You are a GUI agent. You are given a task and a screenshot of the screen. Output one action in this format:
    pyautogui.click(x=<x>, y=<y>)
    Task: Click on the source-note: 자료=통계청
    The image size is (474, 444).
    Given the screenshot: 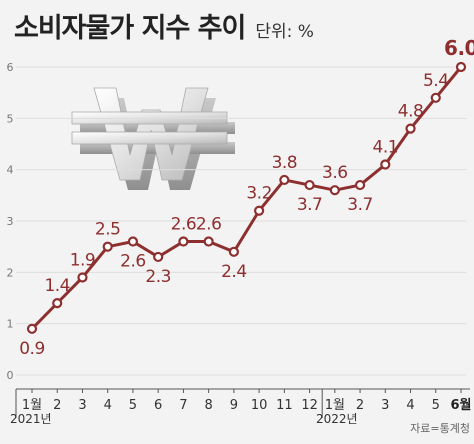 What is the action you would take?
    pyautogui.click(x=440, y=428)
    